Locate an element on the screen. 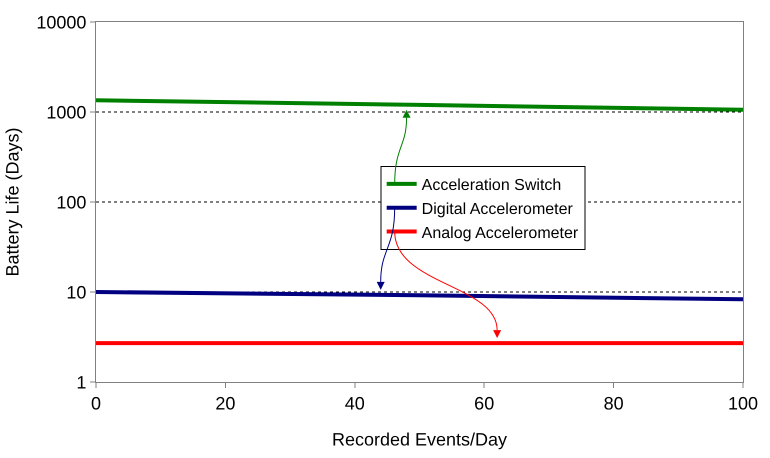 This screenshot has width=770, height=458. x-tick-label: 0 is located at coordinates (96, 404).